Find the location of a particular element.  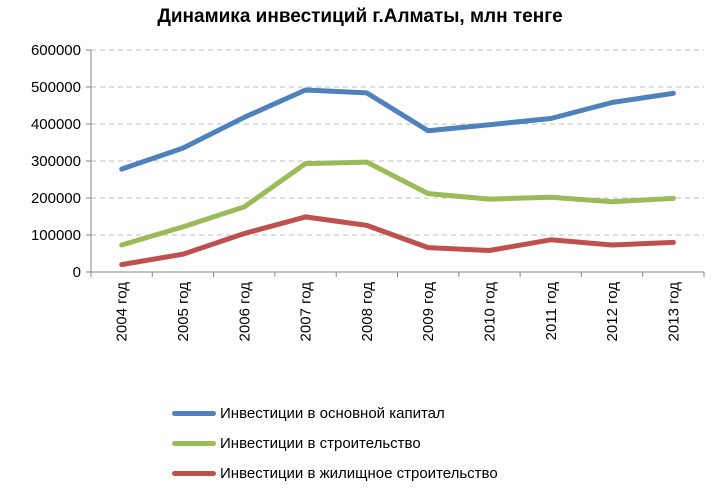

x-tick-label: 2007 год is located at coordinates (306, 312).